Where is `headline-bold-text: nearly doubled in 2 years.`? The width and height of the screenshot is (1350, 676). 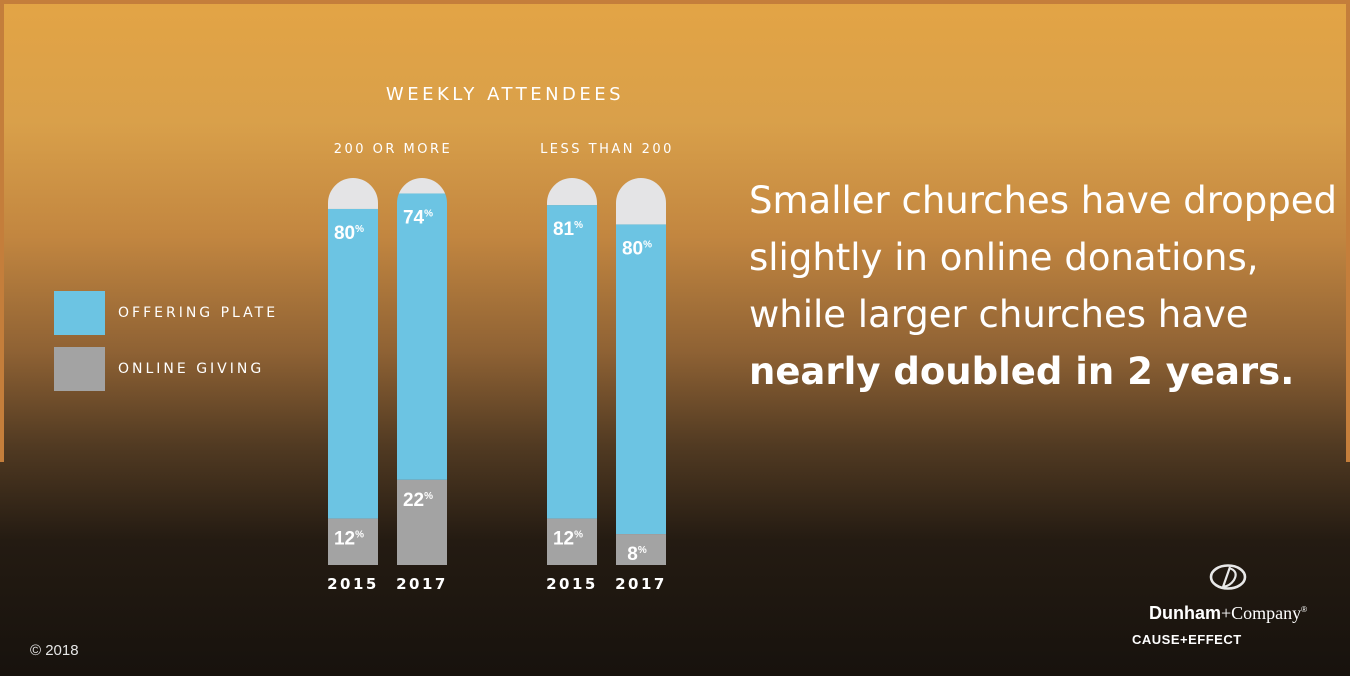
headline-bold-text: nearly doubled in 2 years. is located at coordinates (1022, 371).